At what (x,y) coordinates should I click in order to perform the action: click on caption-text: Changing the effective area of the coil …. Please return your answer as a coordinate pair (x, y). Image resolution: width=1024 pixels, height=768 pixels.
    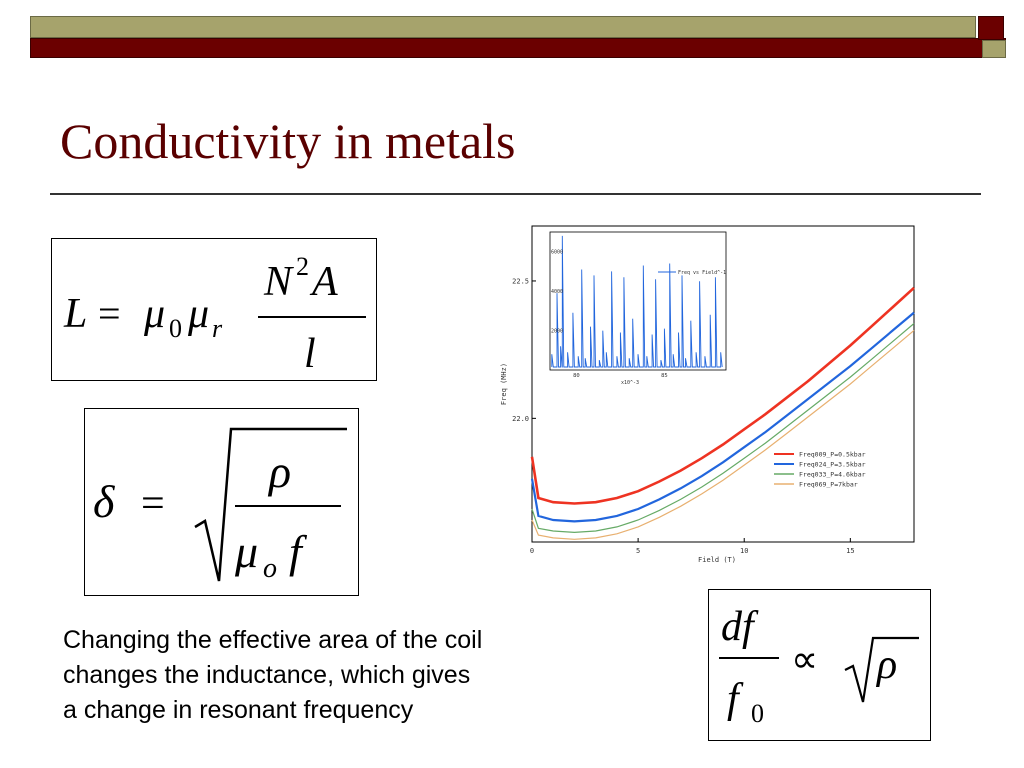
    Looking at the image, I should click on (358, 675).